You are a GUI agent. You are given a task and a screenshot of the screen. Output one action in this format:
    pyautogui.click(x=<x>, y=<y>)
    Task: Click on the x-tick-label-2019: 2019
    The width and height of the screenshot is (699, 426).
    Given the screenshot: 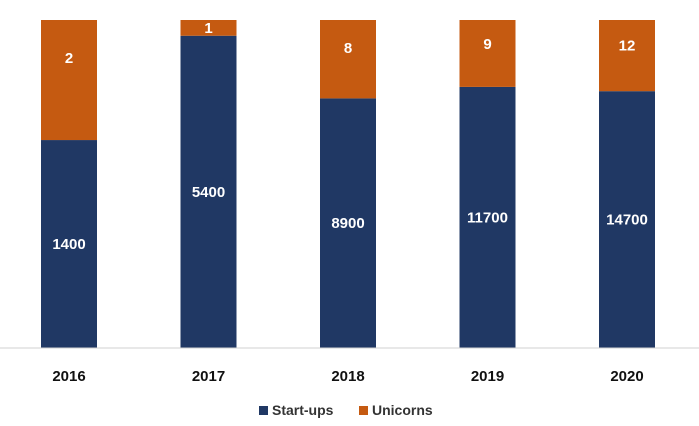 What is the action you would take?
    pyautogui.click(x=487, y=376)
    